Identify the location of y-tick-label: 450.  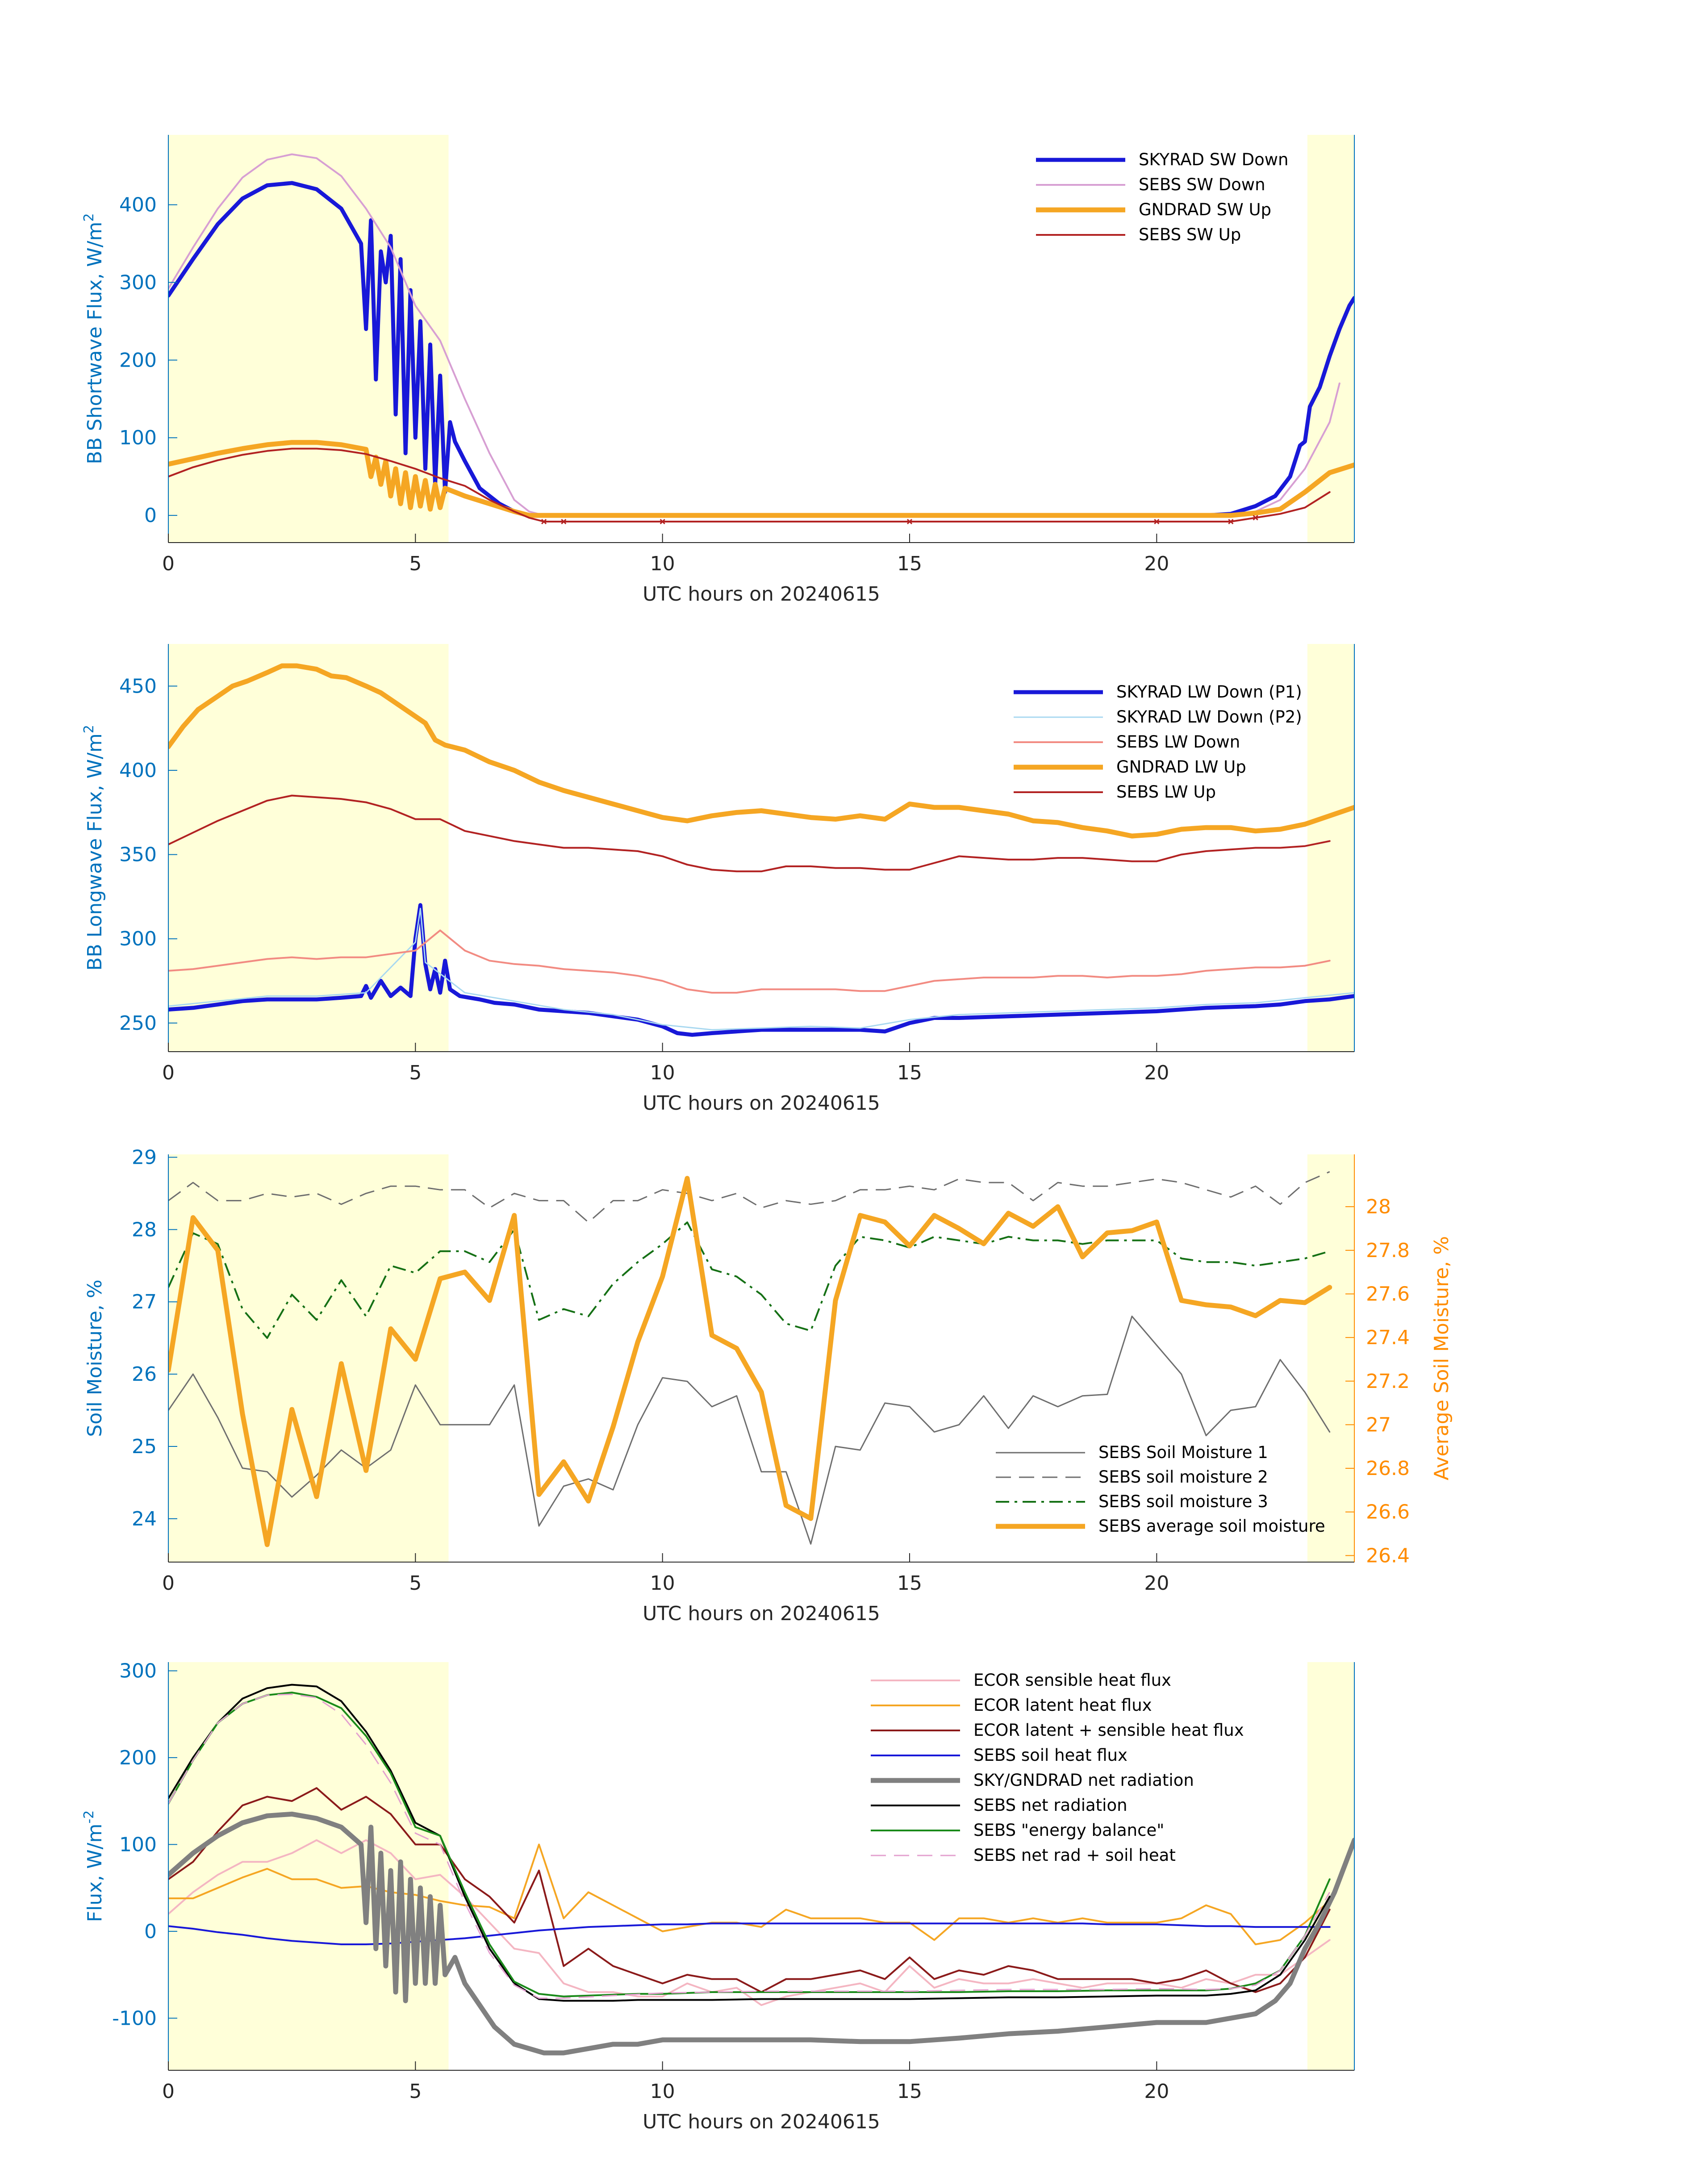
(138, 686).